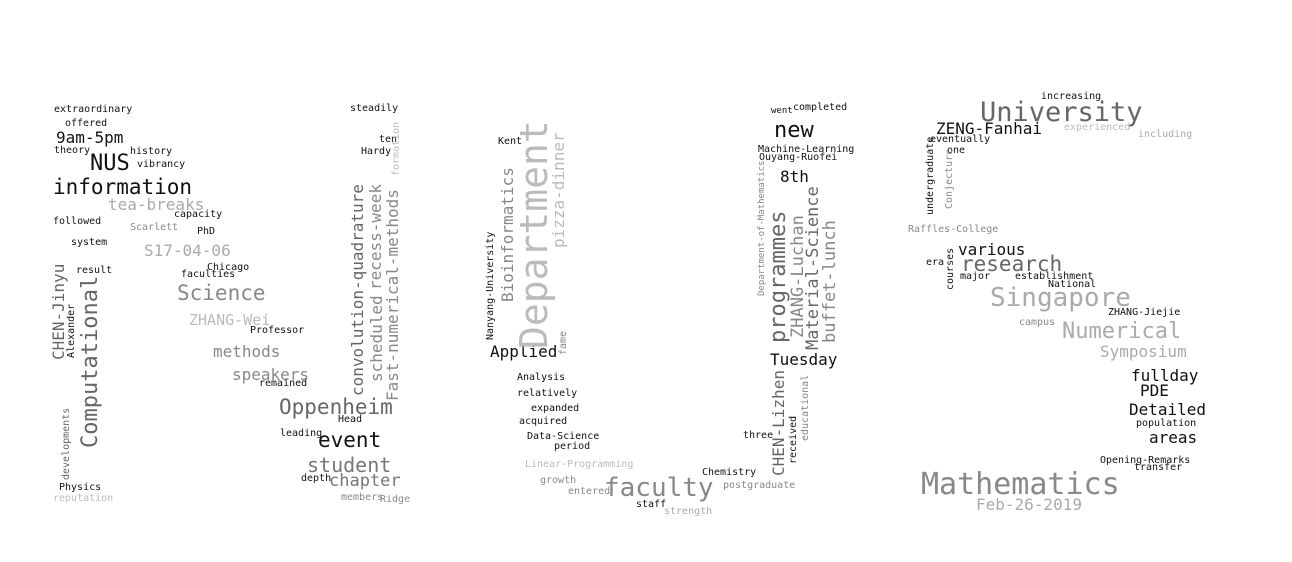 The height and width of the screenshot is (562, 1292). I want to click on word-one: one, so click(956, 150).